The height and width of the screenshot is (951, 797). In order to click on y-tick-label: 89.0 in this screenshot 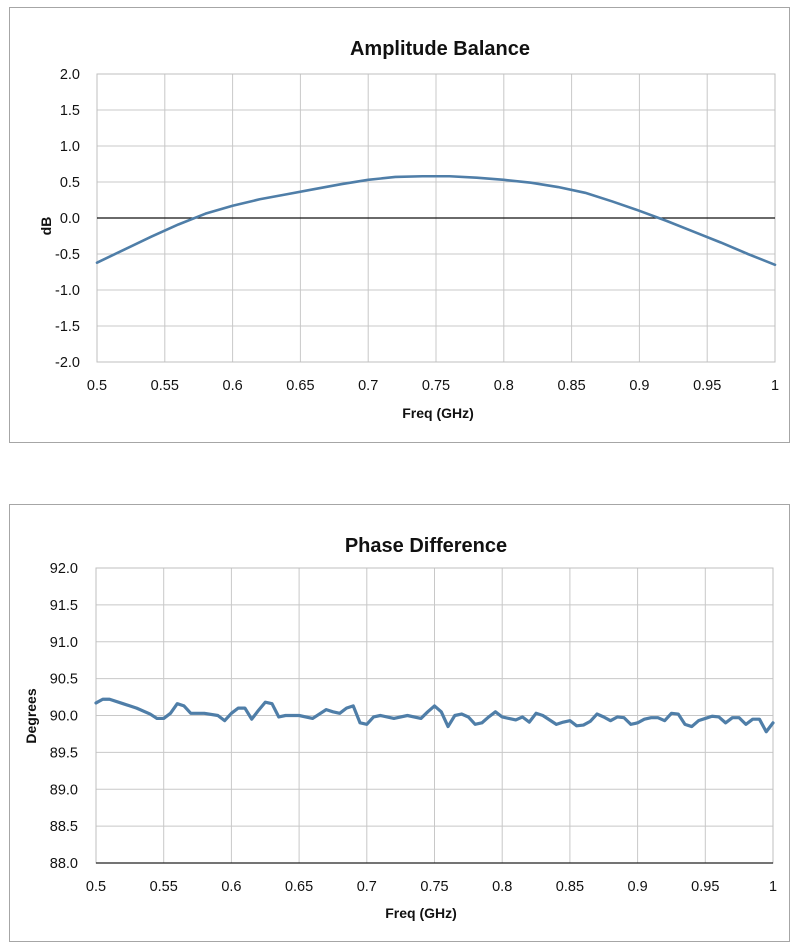, I will do `click(64, 790)`.